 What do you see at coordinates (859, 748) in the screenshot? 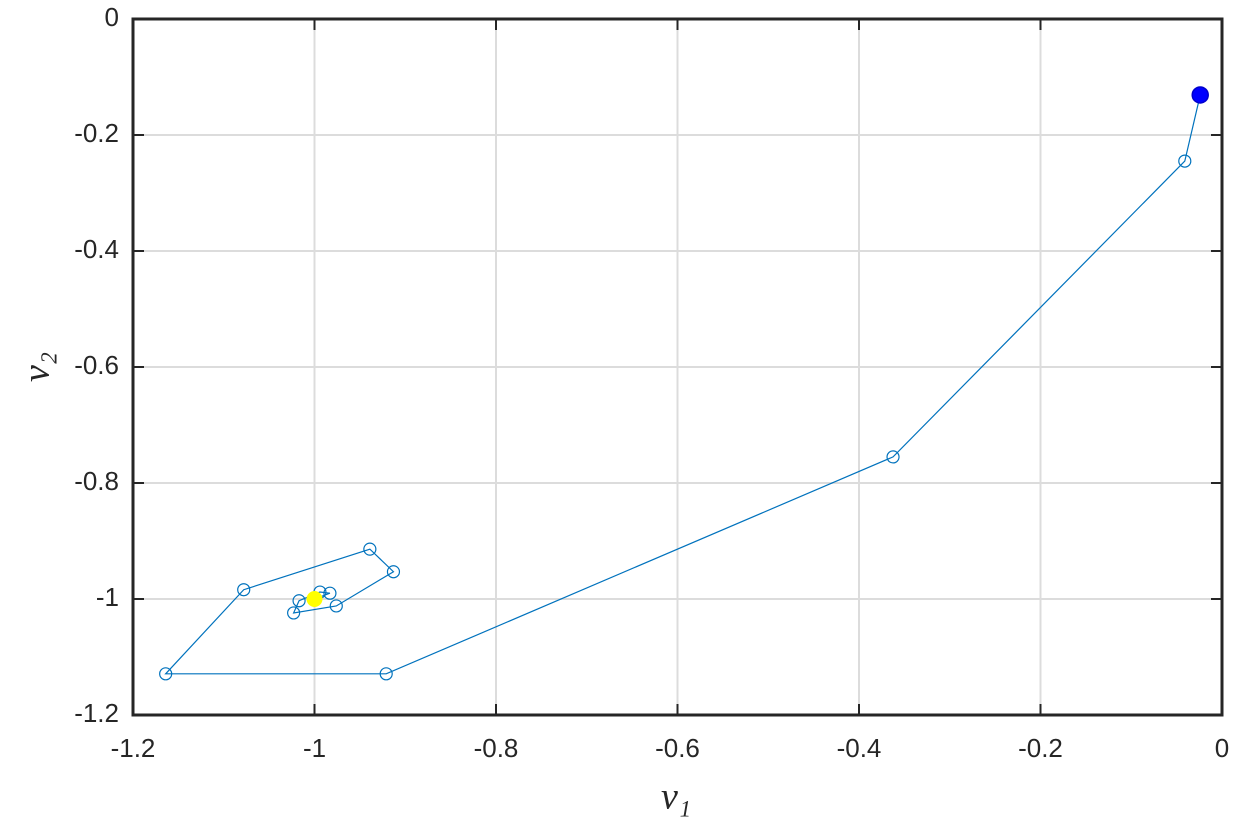
I see `x-tick-label: -0.4` at bounding box center [859, 748].